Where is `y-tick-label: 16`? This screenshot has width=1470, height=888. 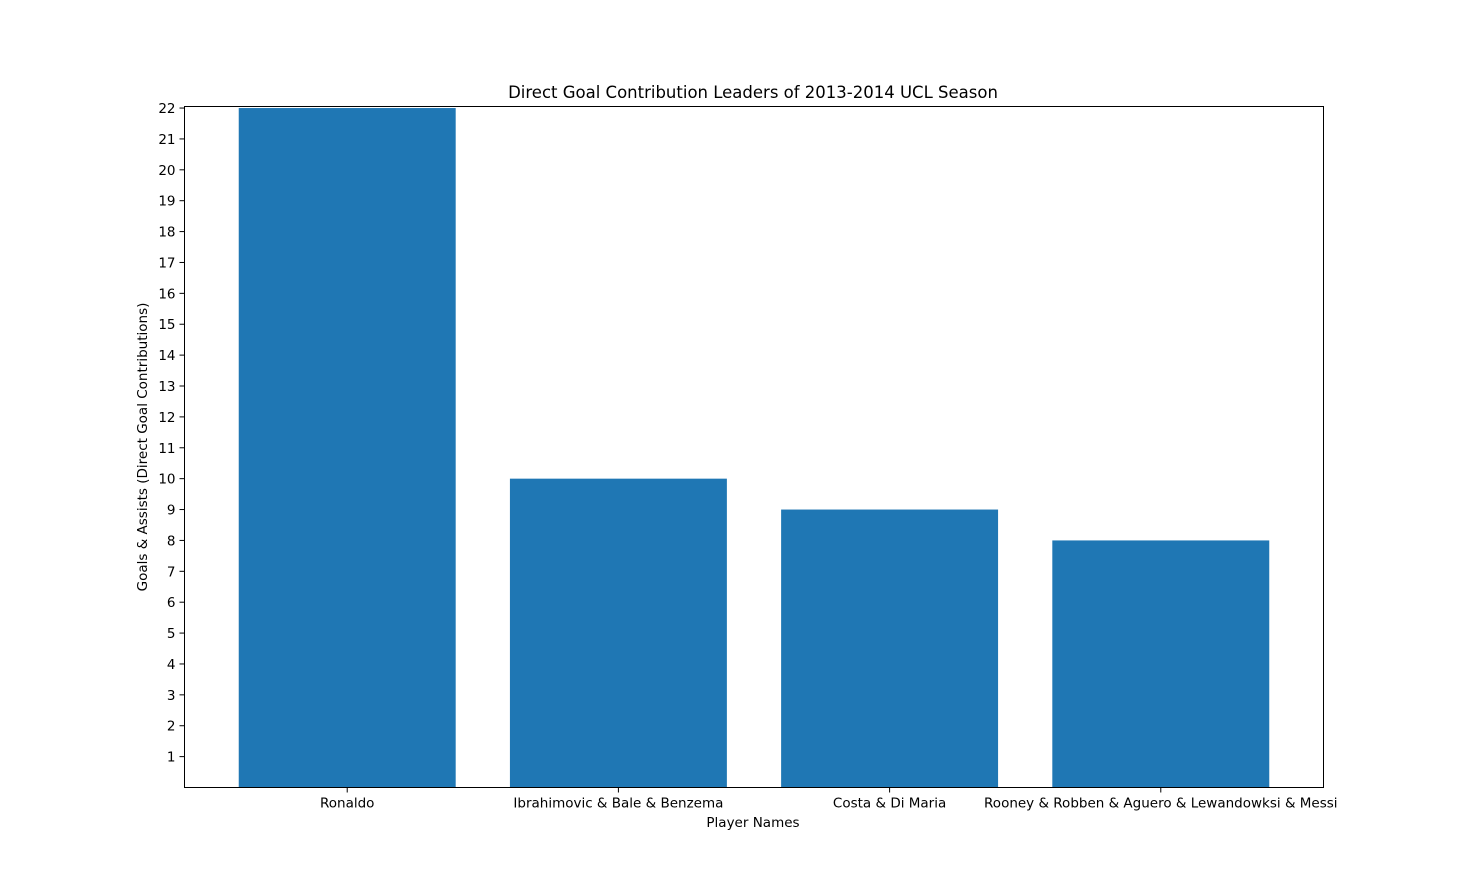
y-tick-label: 16 is located at coordinates (166, 294).